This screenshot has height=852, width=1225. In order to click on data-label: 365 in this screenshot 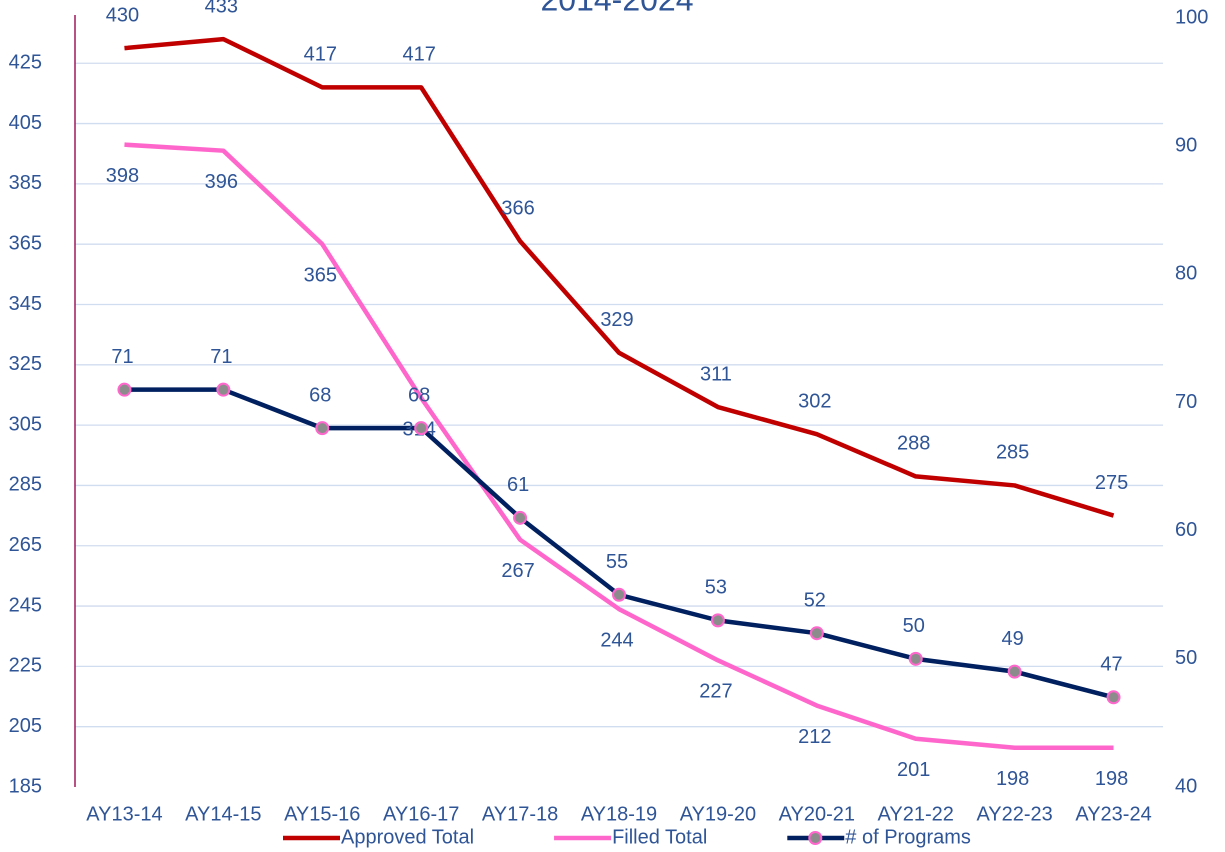, I will do `click(320, 275)`.